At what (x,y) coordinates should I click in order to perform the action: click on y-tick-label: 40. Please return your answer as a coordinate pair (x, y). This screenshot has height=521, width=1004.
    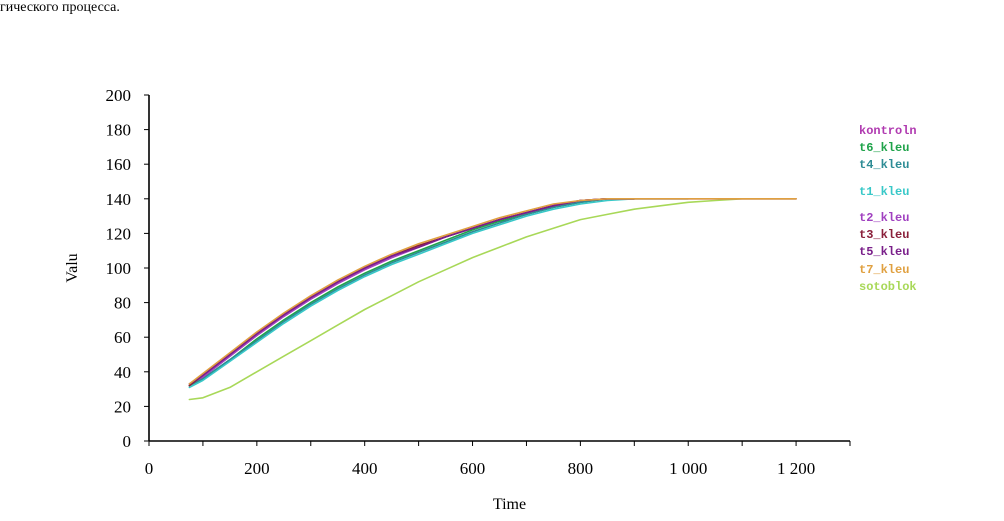
    Looking at the image, I should click on (122, 372).